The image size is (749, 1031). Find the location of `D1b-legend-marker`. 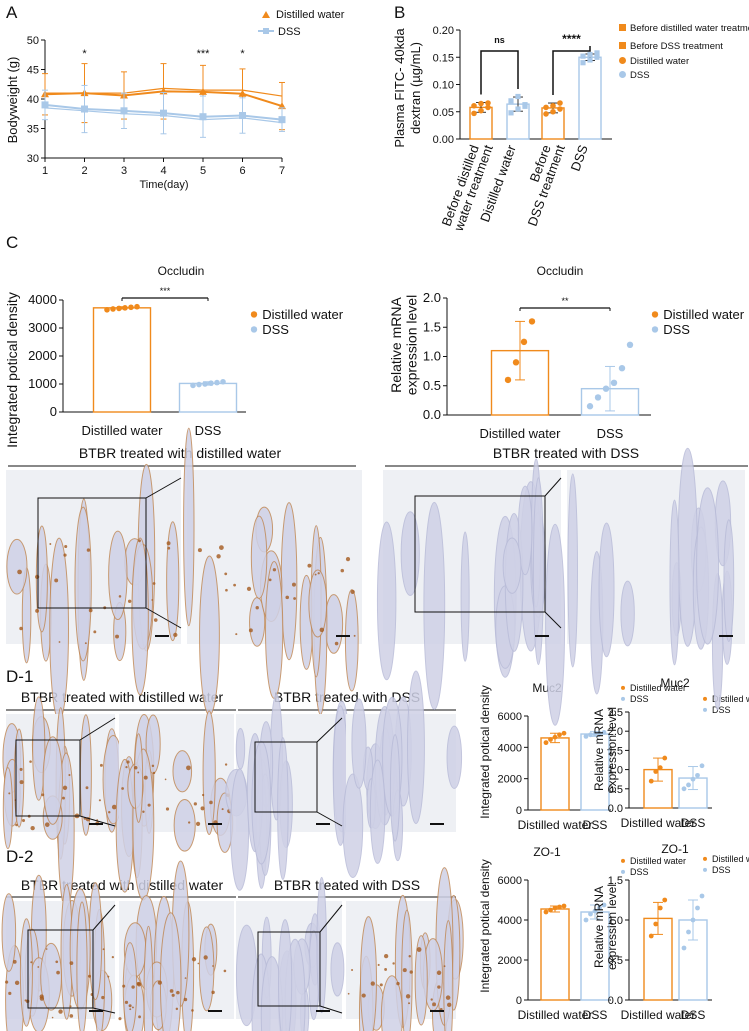

D1b-legend-marker is located at coordinates (705, 698).